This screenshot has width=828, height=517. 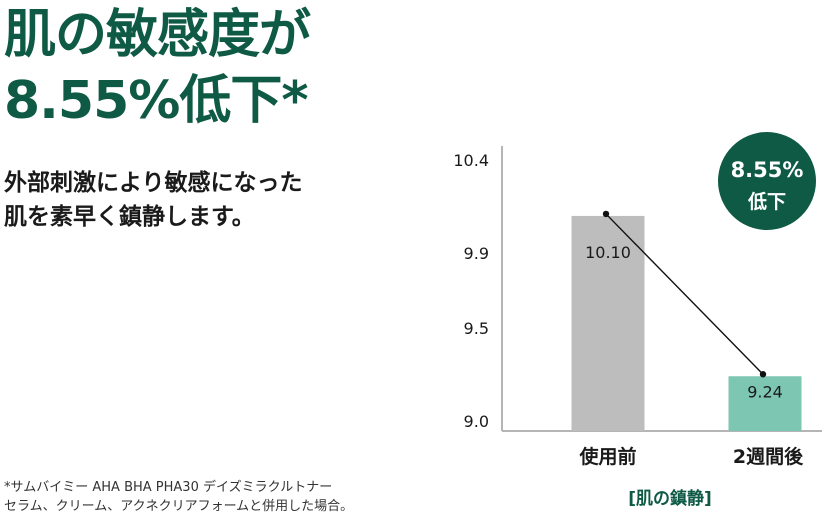 I want to click on data-label-1: 10.10, so click(x=608, y=252).